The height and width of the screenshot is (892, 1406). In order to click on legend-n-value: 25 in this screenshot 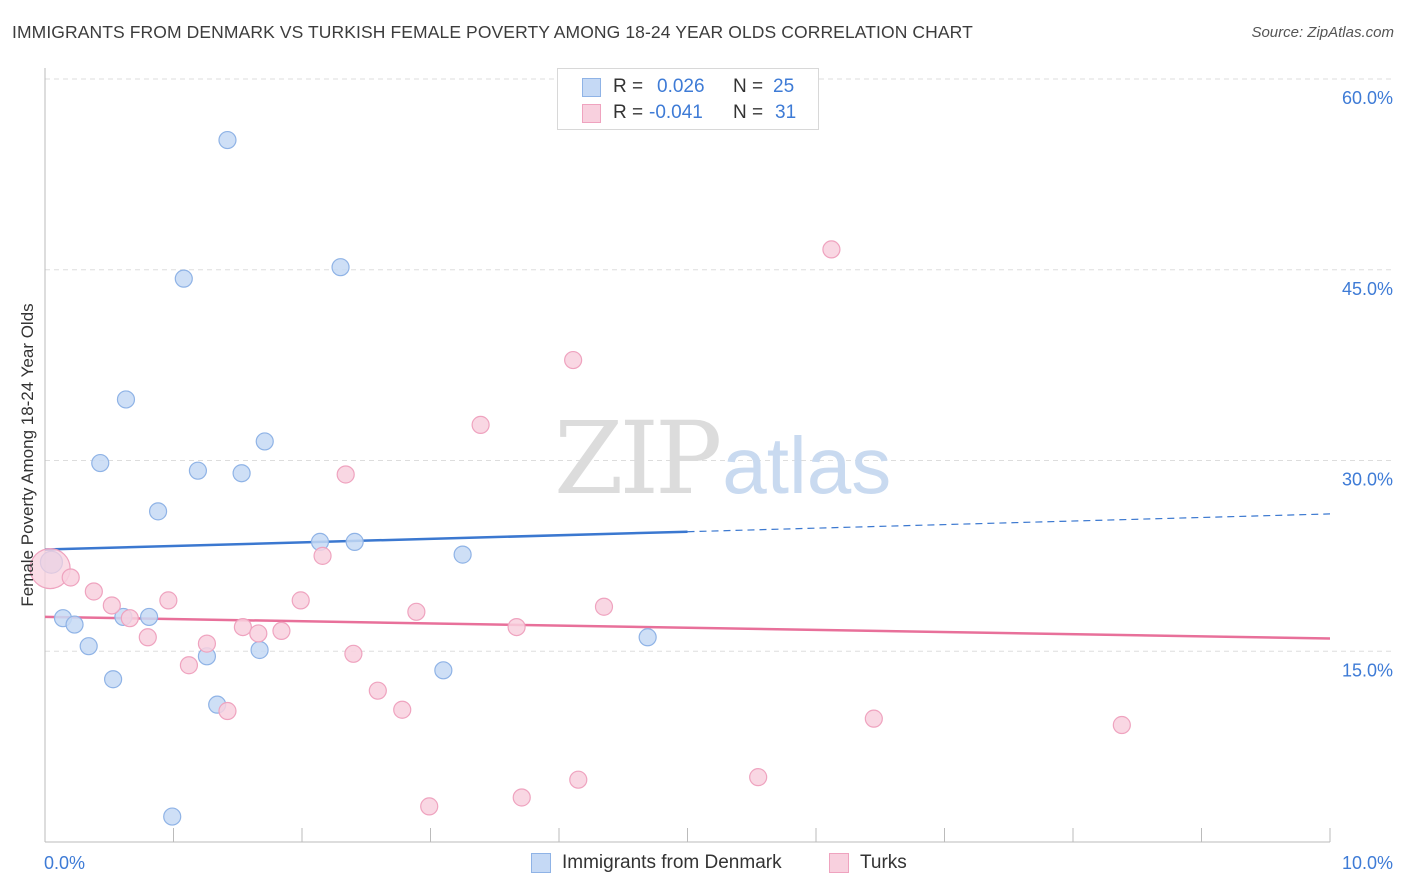, I will do `click(784, 86)`.